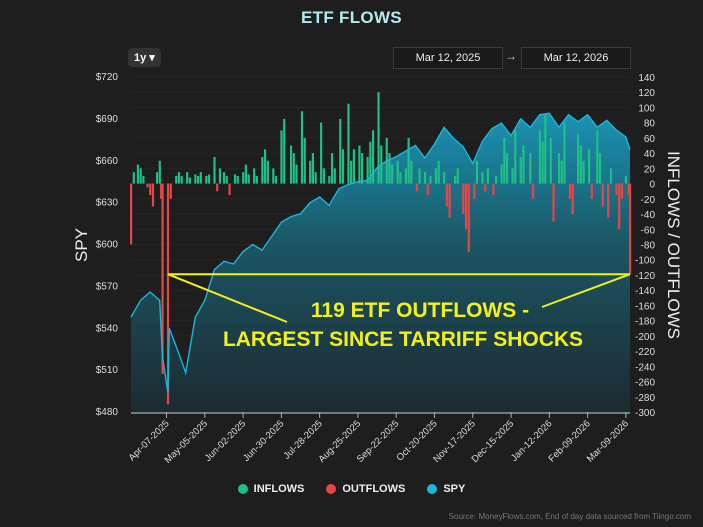  I want to click on right-tick-label: 120, so click(646, 93).